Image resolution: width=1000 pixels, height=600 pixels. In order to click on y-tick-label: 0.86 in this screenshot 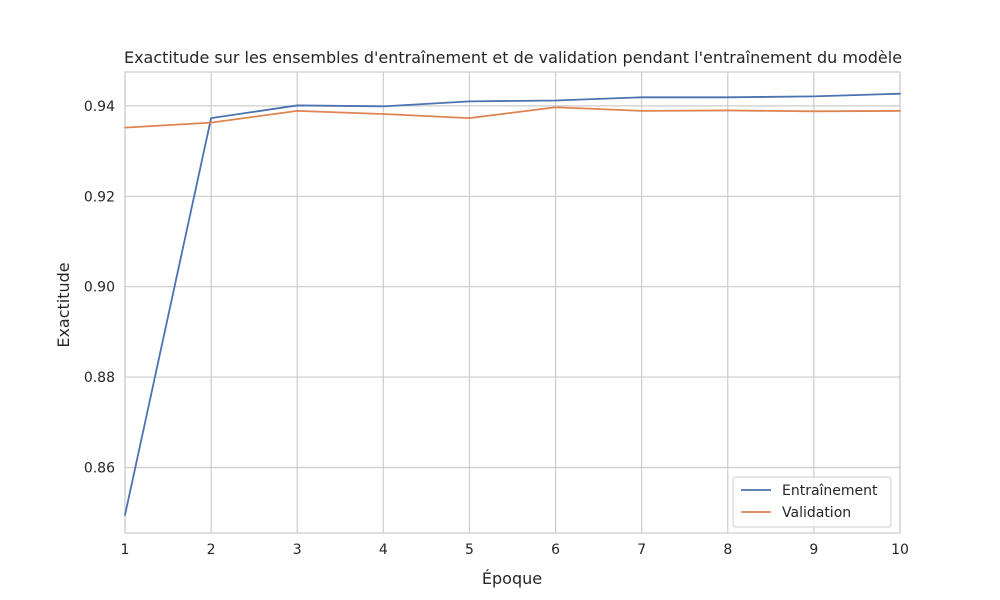, I will do `click(99, 468)`.